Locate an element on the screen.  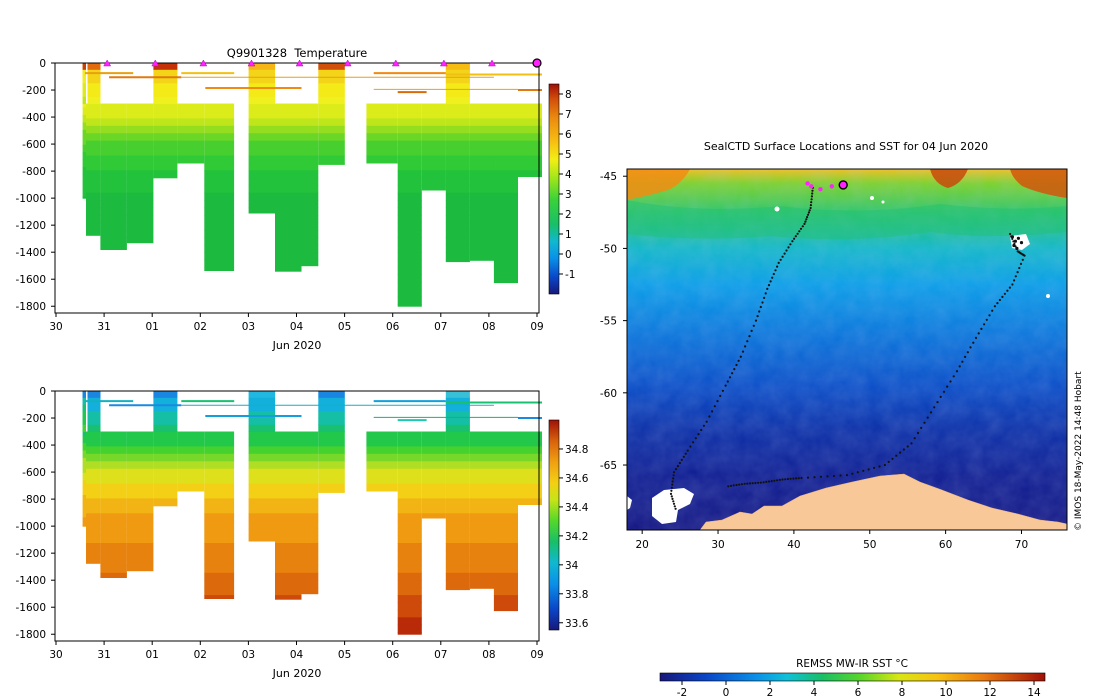
sst-green-band is located at coordinates (847, 220).